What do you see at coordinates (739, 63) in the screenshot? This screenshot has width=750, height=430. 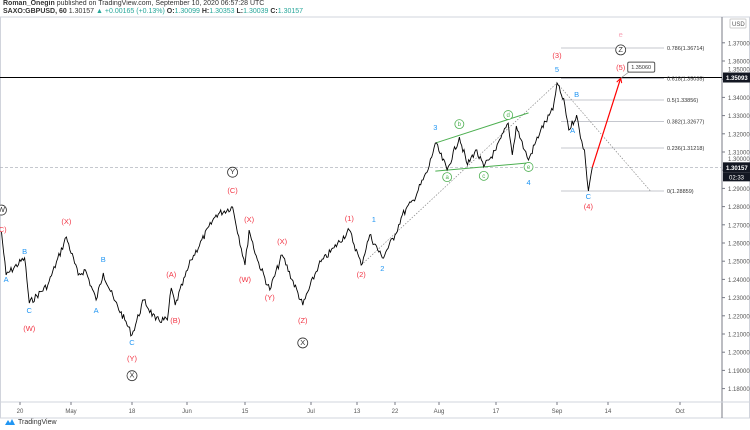 I see `y-tick-label: 1.36000` at bounding box center [739, 63].